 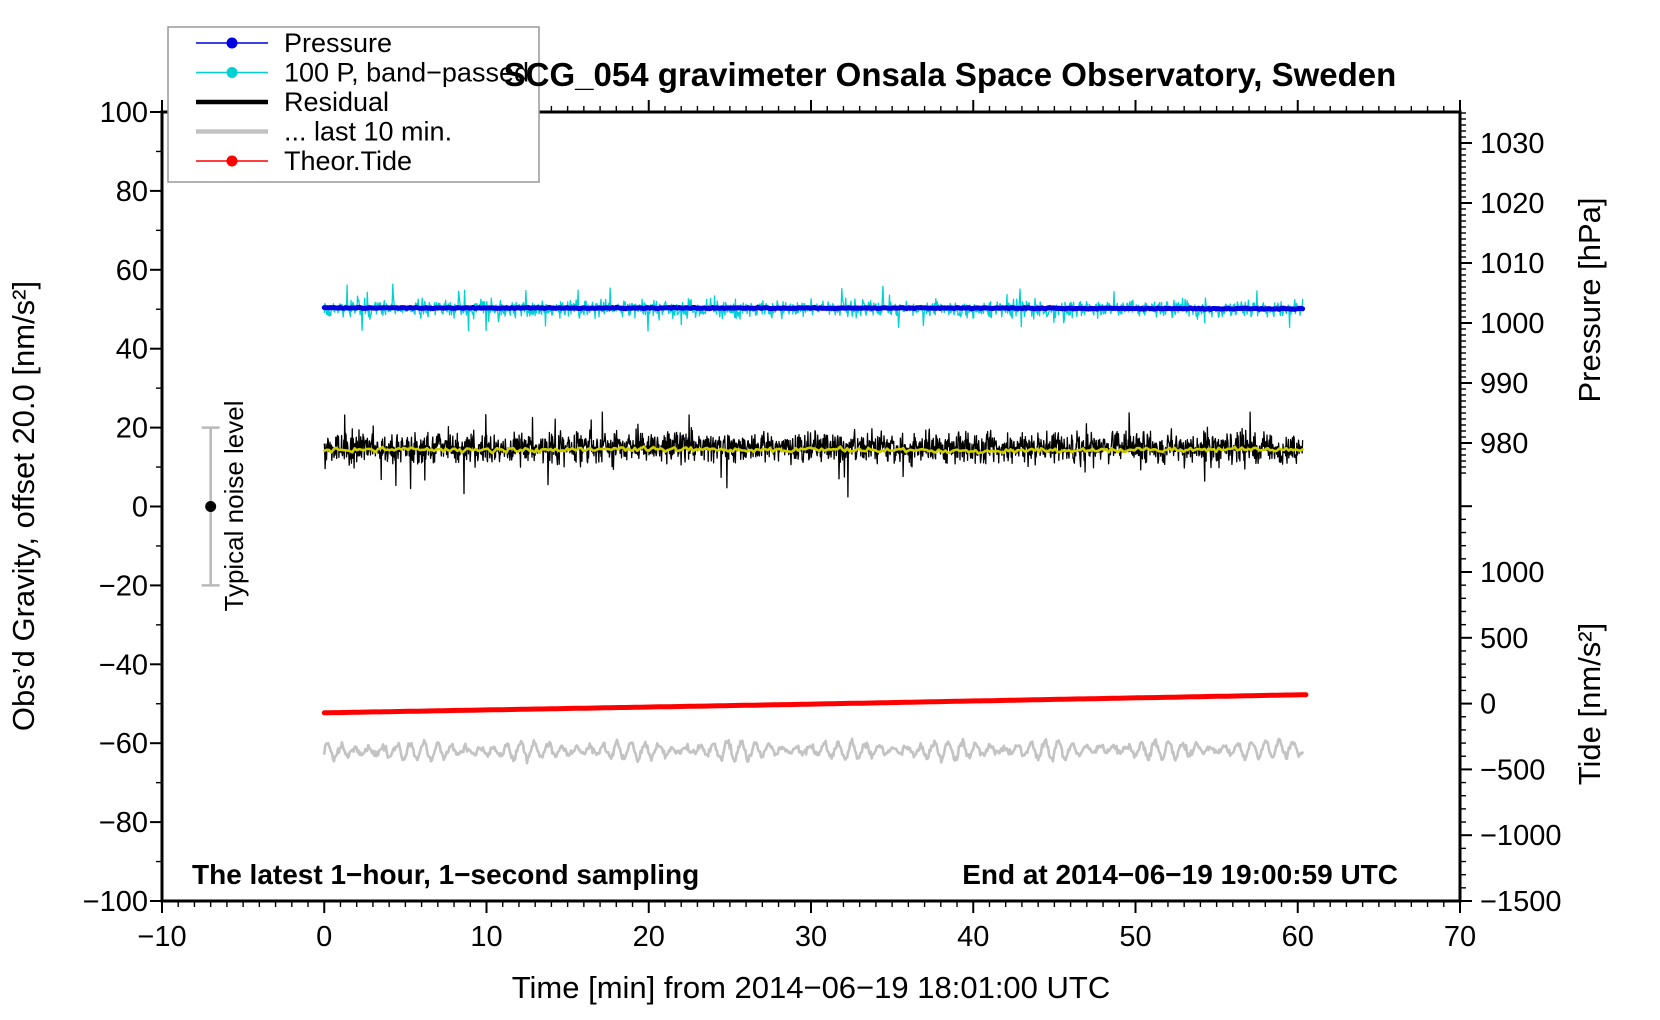 What do you see at coordinates (1504, 384) in the screenshot?
I see `pressure-tick-label: 990` at bounding box center [1504, 384].